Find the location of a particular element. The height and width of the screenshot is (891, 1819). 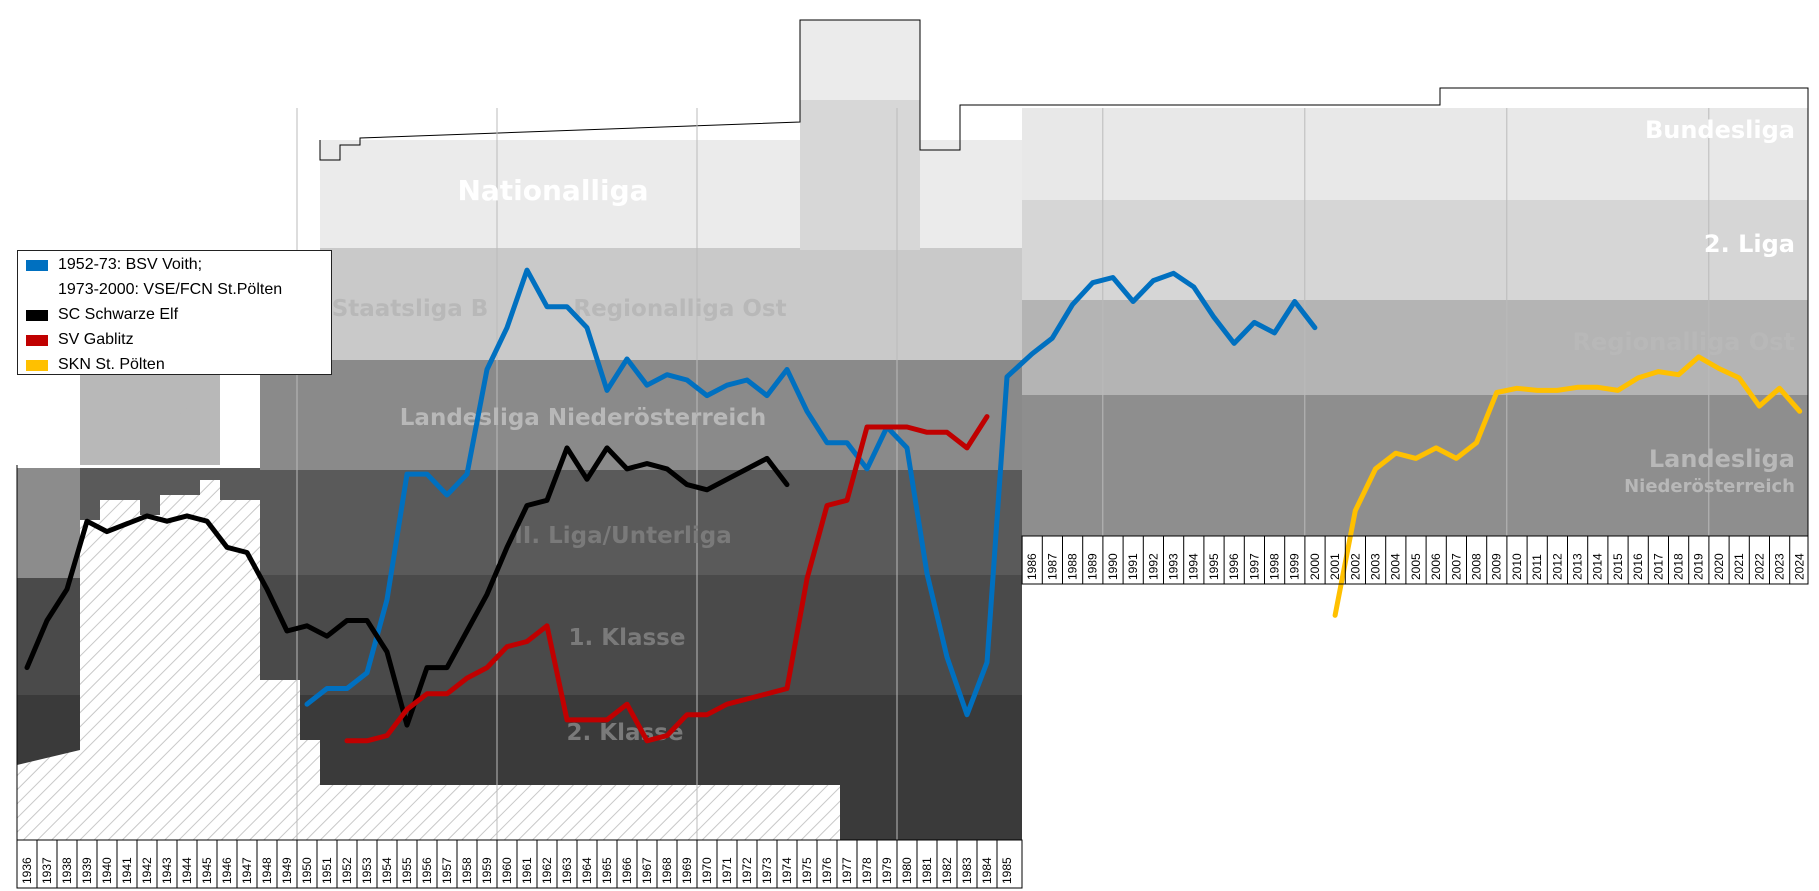

league-label: 1. Klasse is located at coordinates (627, 638).